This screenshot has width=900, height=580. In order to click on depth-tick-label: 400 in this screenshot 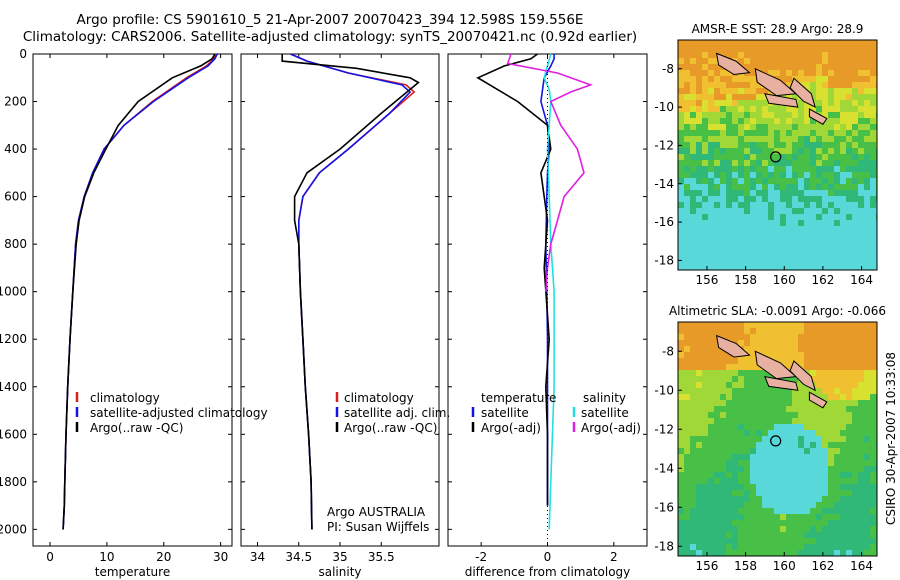, I will do `click(15, 149)`.